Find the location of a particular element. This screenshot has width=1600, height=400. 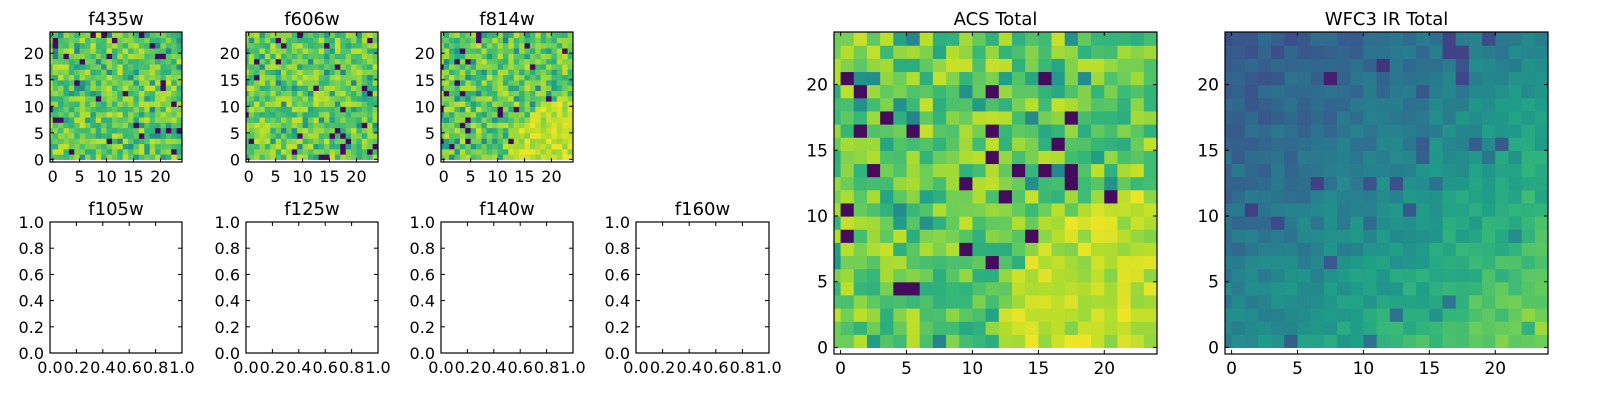

heatmap-cells is located at coordinates (116, 96).